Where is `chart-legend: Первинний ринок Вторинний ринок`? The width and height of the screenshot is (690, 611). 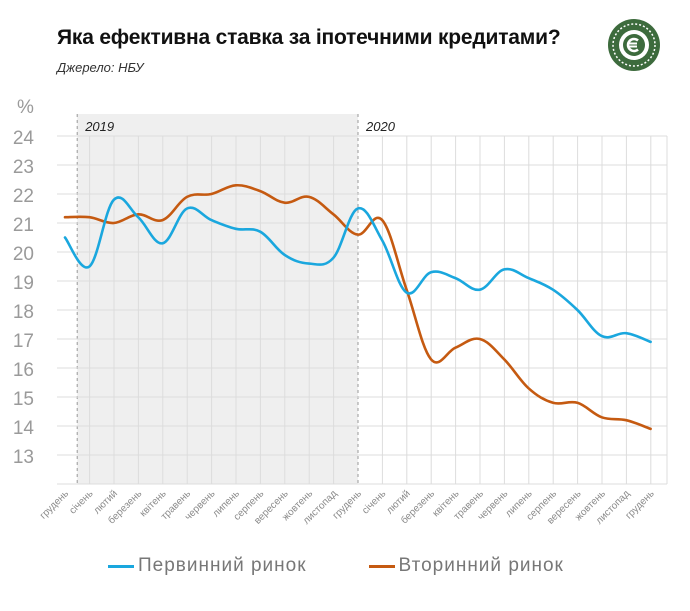
chart-legend: Первинний ринок Вторинний ринок is located at coordinates (336, 566).